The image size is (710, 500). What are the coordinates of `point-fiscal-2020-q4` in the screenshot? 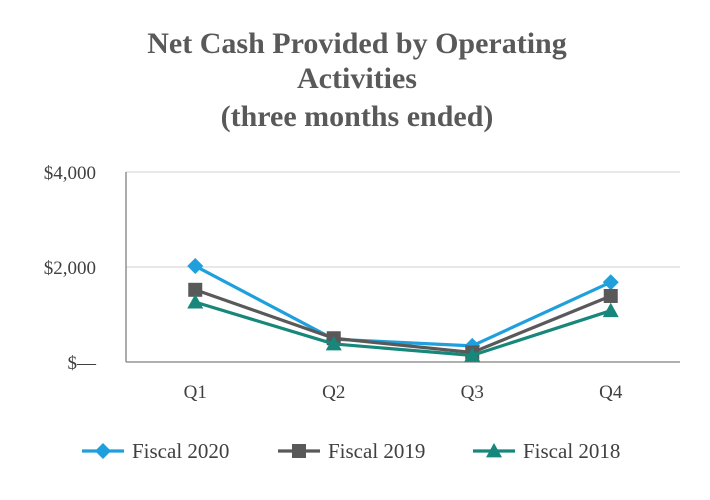 It's located at (610, 282).